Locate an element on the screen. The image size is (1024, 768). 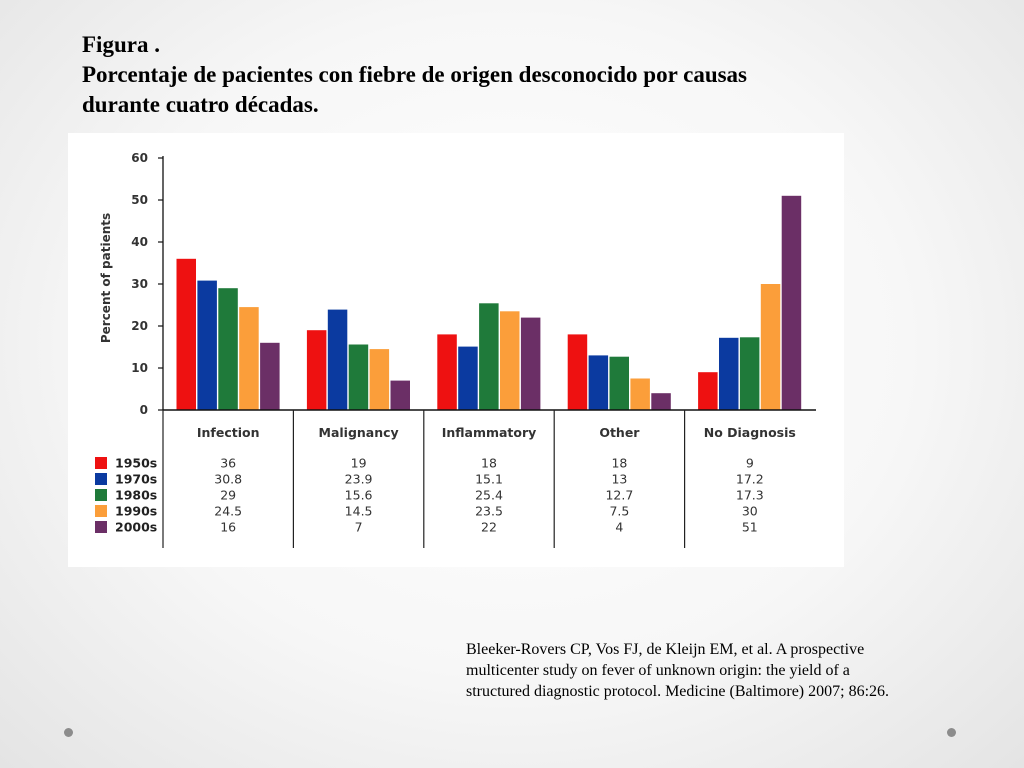
bar-1990s-inflammatory is located at coordinates (510, 360).